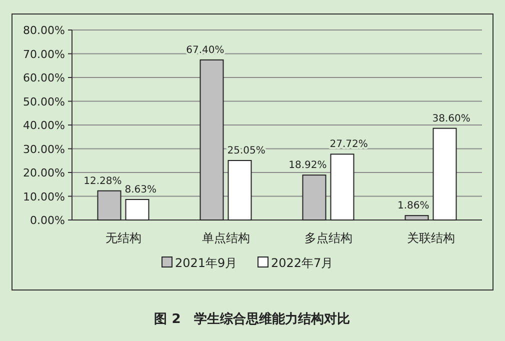 The width and height of the screenshot is (505, 341). Describe the element at coordinates (47, 220) in the screenshot. I see `y-tick-label: 0.00%` at that location.